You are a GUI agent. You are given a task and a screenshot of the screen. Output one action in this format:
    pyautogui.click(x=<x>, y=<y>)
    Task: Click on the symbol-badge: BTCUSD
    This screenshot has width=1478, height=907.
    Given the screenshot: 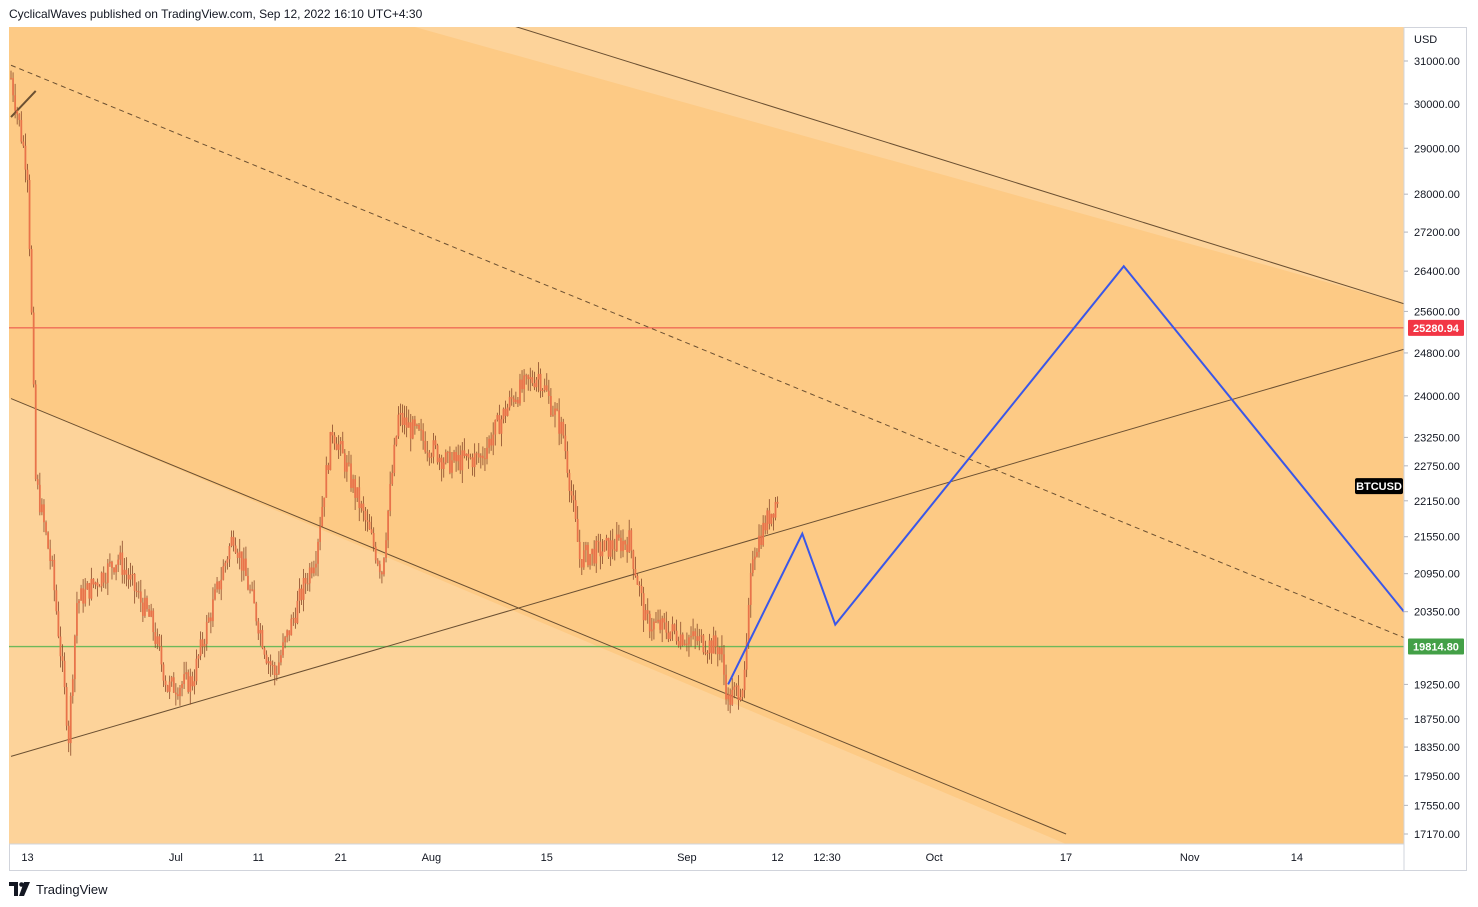 What is the action you would take?
    pyautogui.click(x=1379, y=486)
    